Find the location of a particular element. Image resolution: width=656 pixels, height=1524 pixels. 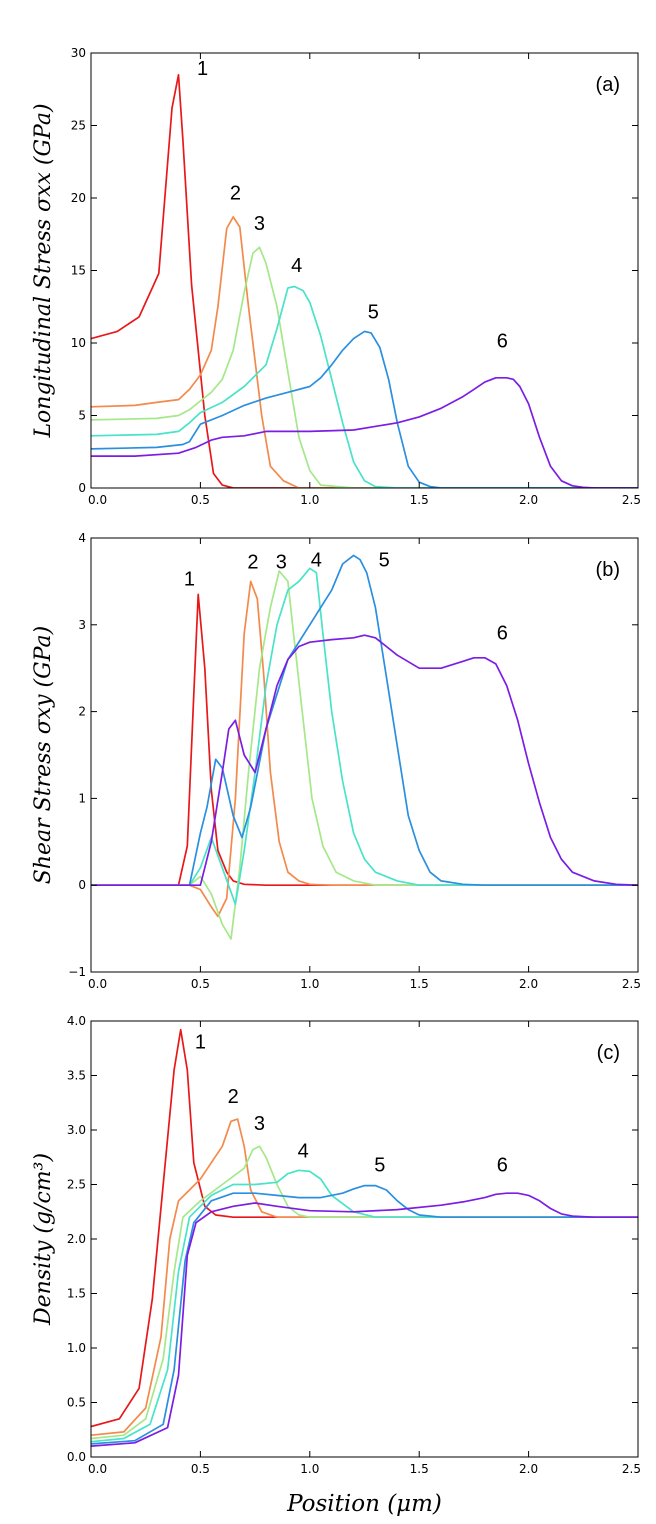

y-tick-label: 25 is located at coordinates (78, 126).